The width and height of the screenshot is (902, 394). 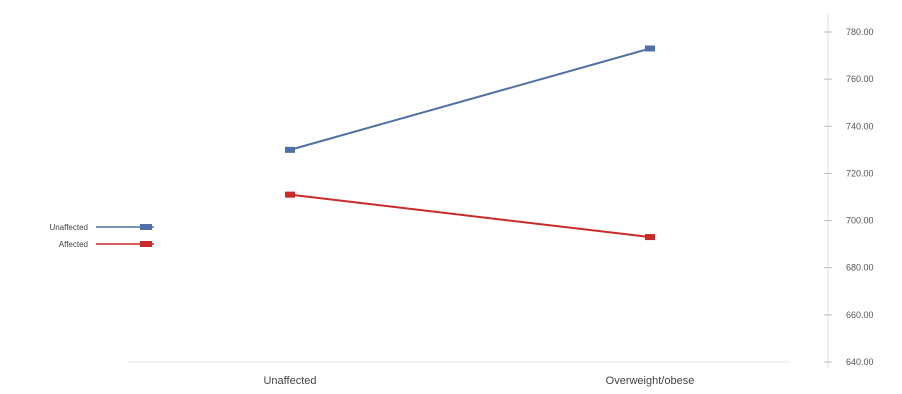 I want to click on legend-label: Unaffected, so click(x=68, y=227).